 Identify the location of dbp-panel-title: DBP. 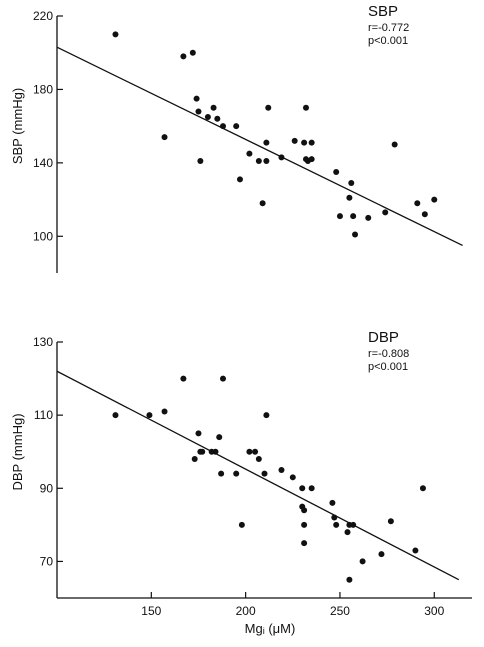
(383, 337).